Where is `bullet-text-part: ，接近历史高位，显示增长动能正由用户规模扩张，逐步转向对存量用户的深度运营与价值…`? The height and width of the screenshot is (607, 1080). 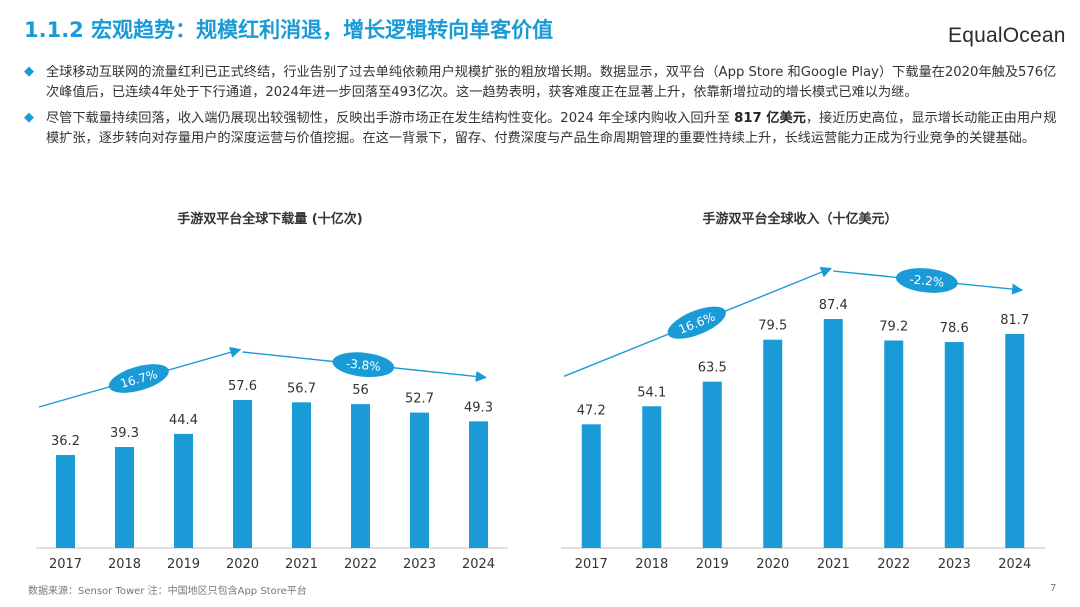 bullet-text-part: ，接近历史高位，显示增长动能正由用户规模扩张，逐步转向对存量用户的深度运营与价值… is located at coordinates (551, 128).